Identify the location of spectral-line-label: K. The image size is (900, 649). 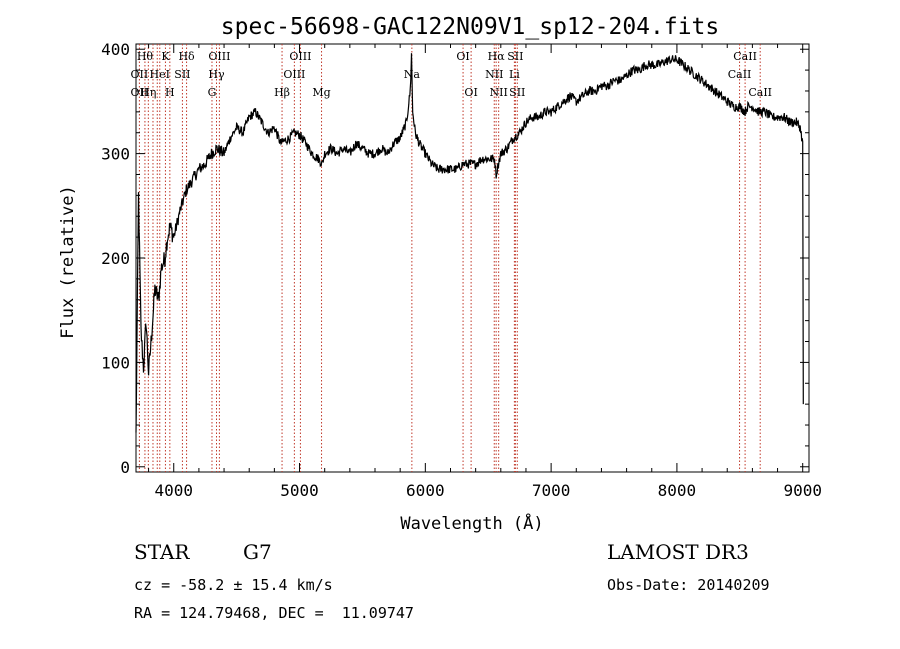
(165, 56).